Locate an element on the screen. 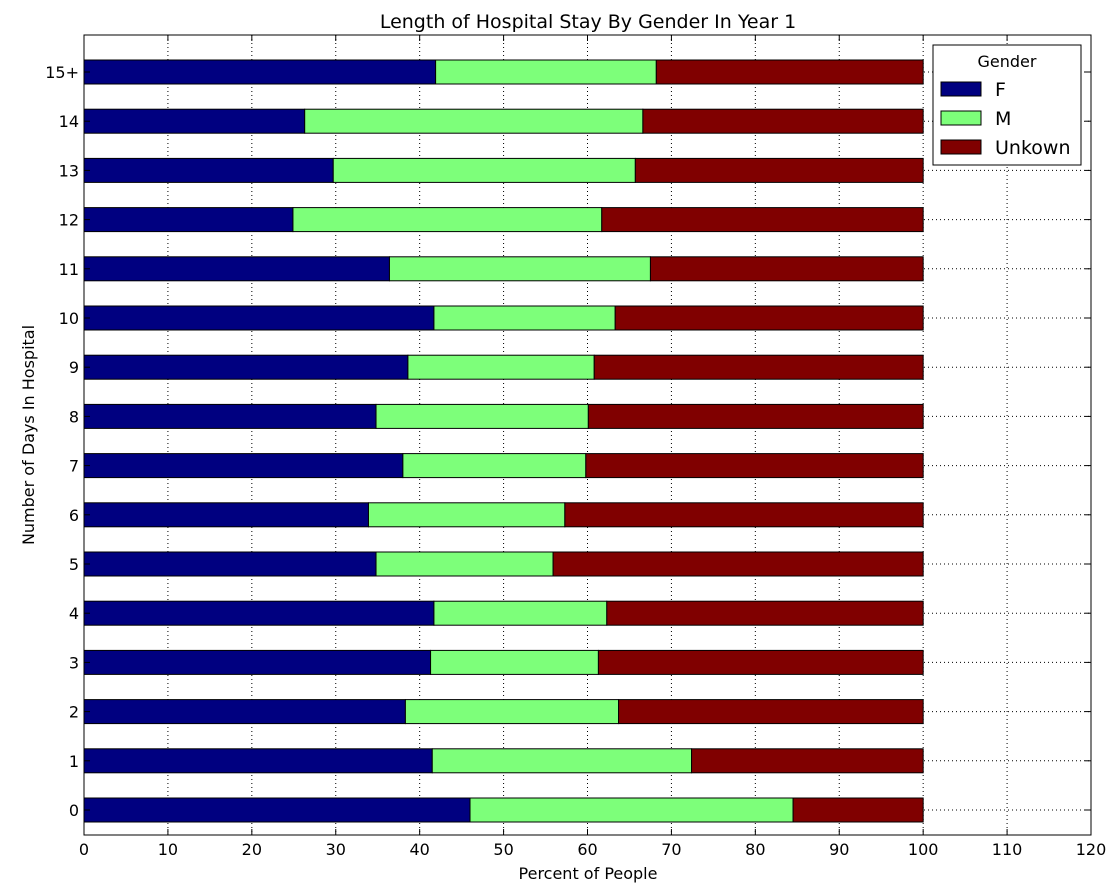 This screenshot has width=1115, height=890. y-tick-label: 5 is located at coordinates (74, 564).